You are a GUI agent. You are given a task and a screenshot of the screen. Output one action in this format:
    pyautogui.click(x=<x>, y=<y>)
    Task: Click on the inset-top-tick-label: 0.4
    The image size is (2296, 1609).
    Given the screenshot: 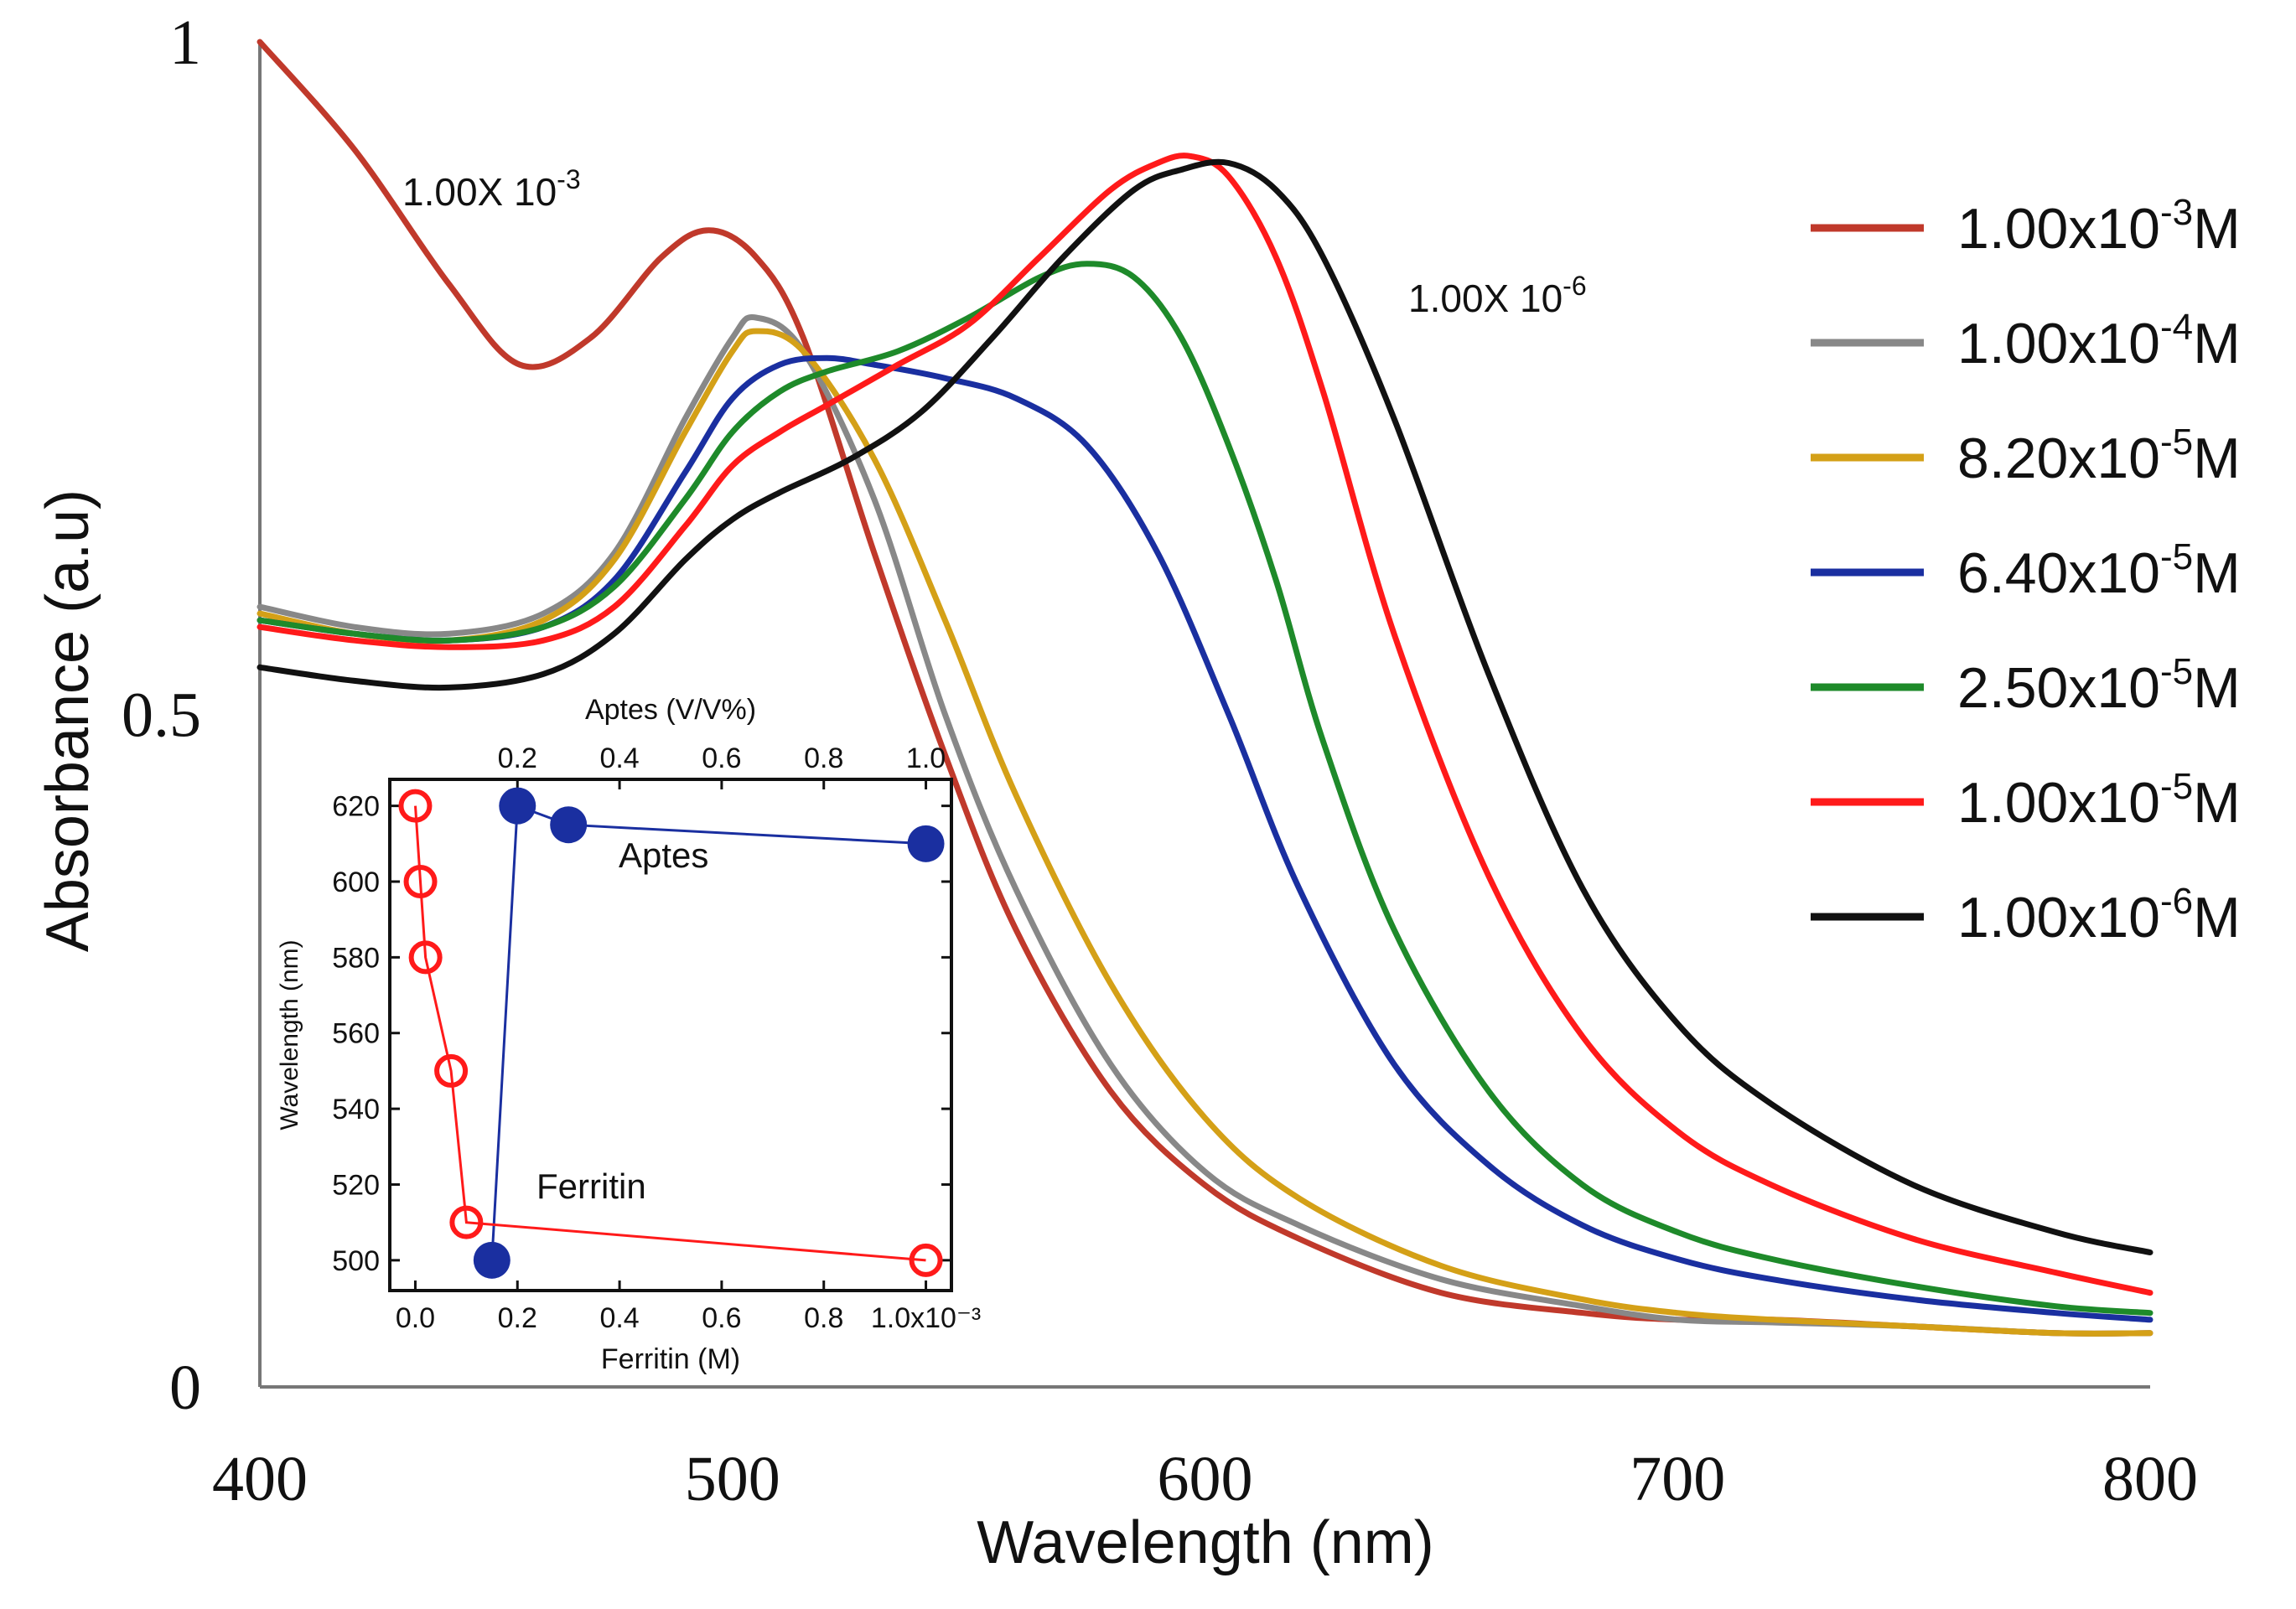 What is the action you would take?
    pyautogui.click(x=619, y=758)
    